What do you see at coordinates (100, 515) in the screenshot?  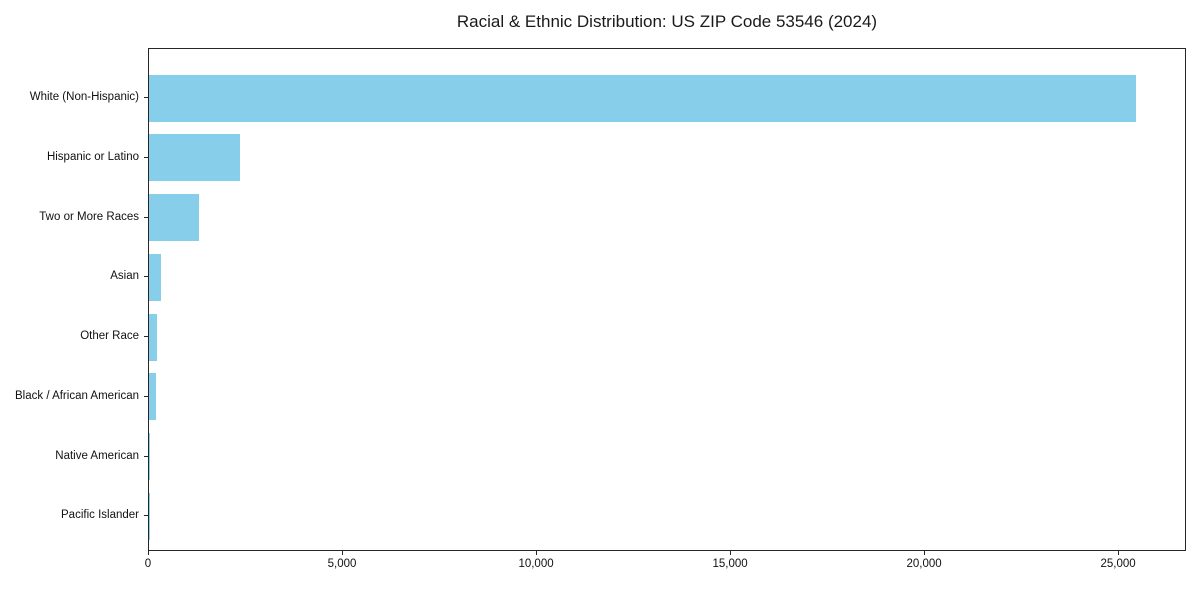 I see `y-tick-label: Pacific Islander` at bounding box center [100, 515].